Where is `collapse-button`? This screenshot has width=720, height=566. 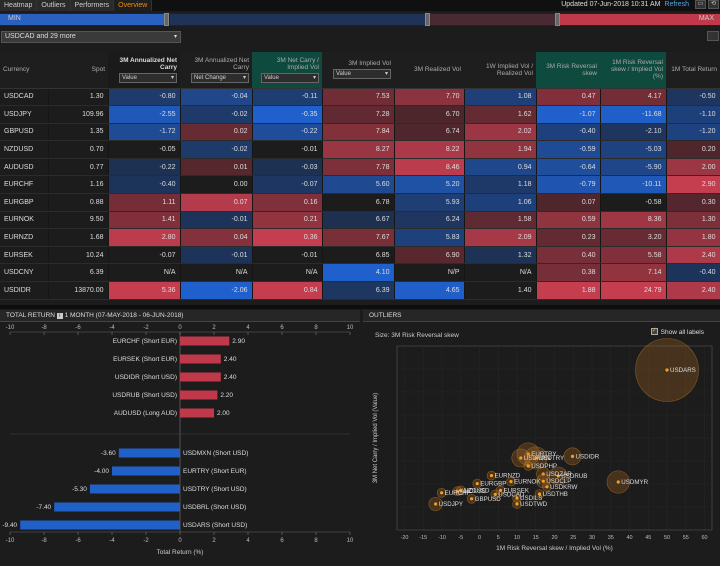
collapse-button is located at coordinates (713, 36).